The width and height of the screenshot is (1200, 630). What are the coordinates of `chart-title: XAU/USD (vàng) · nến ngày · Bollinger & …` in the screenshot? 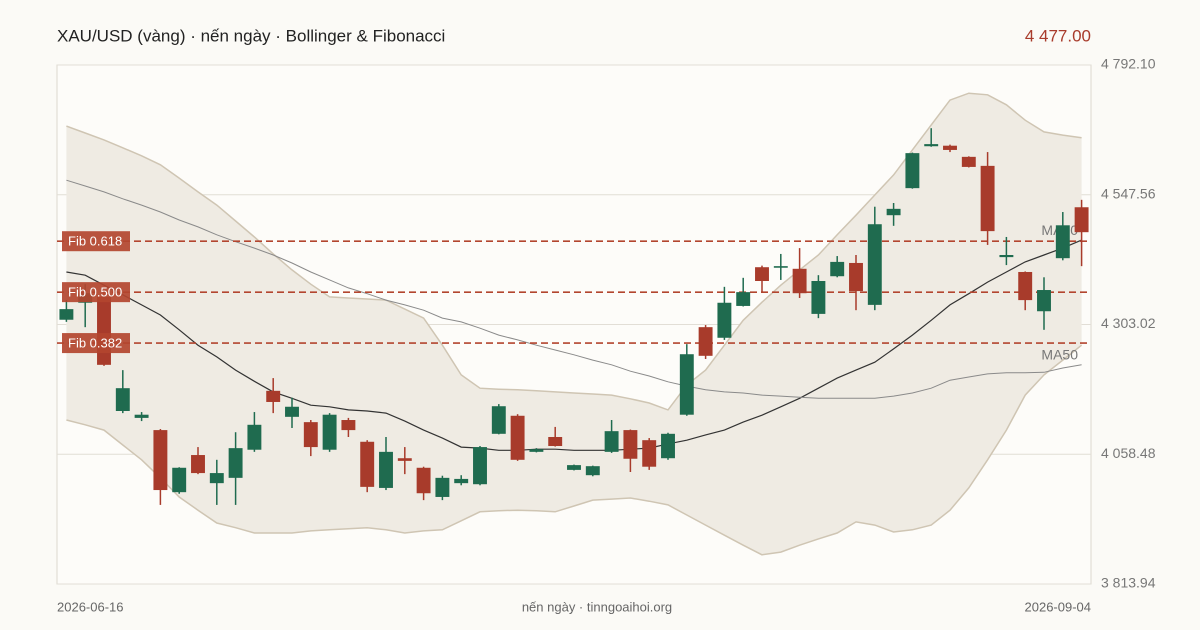 It's located at (251, 35).